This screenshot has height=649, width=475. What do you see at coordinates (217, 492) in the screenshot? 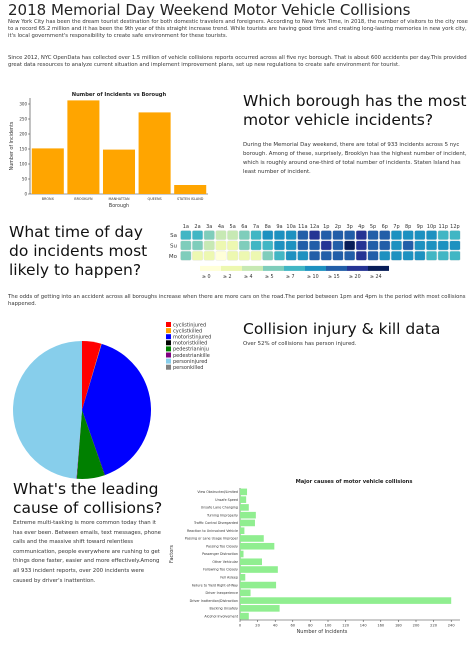
I see `causes-category-label: View Obstructed/Limited` at bounding box center [217, 492].